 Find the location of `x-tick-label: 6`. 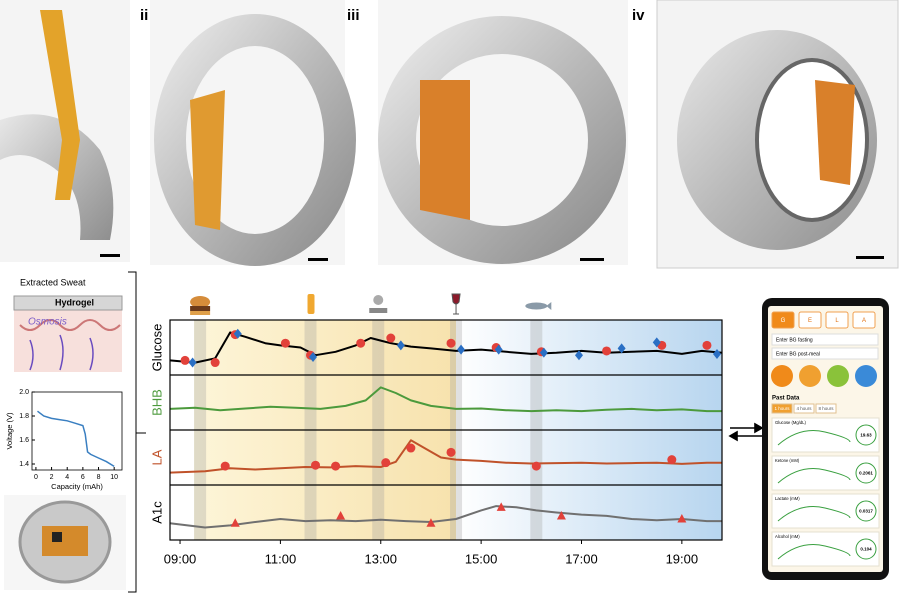

x-tick-label: 6 is located at coordinates (83, 477).